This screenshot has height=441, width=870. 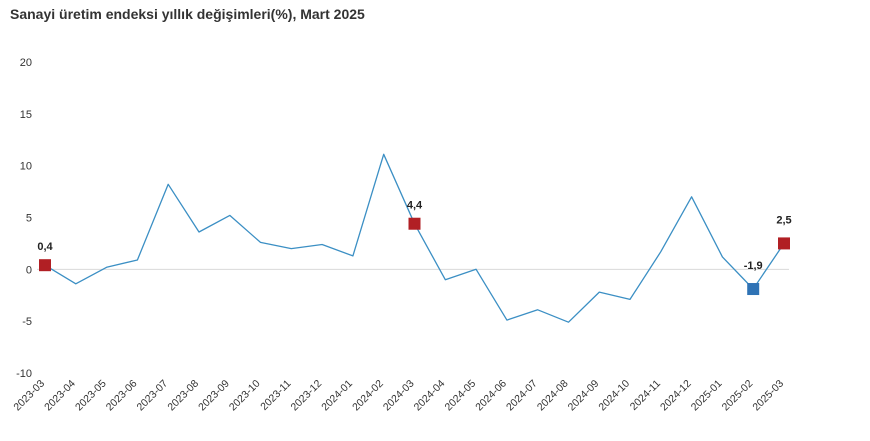 I want to click on x-tick-label: 2024-04, so click(x=430, y=396).